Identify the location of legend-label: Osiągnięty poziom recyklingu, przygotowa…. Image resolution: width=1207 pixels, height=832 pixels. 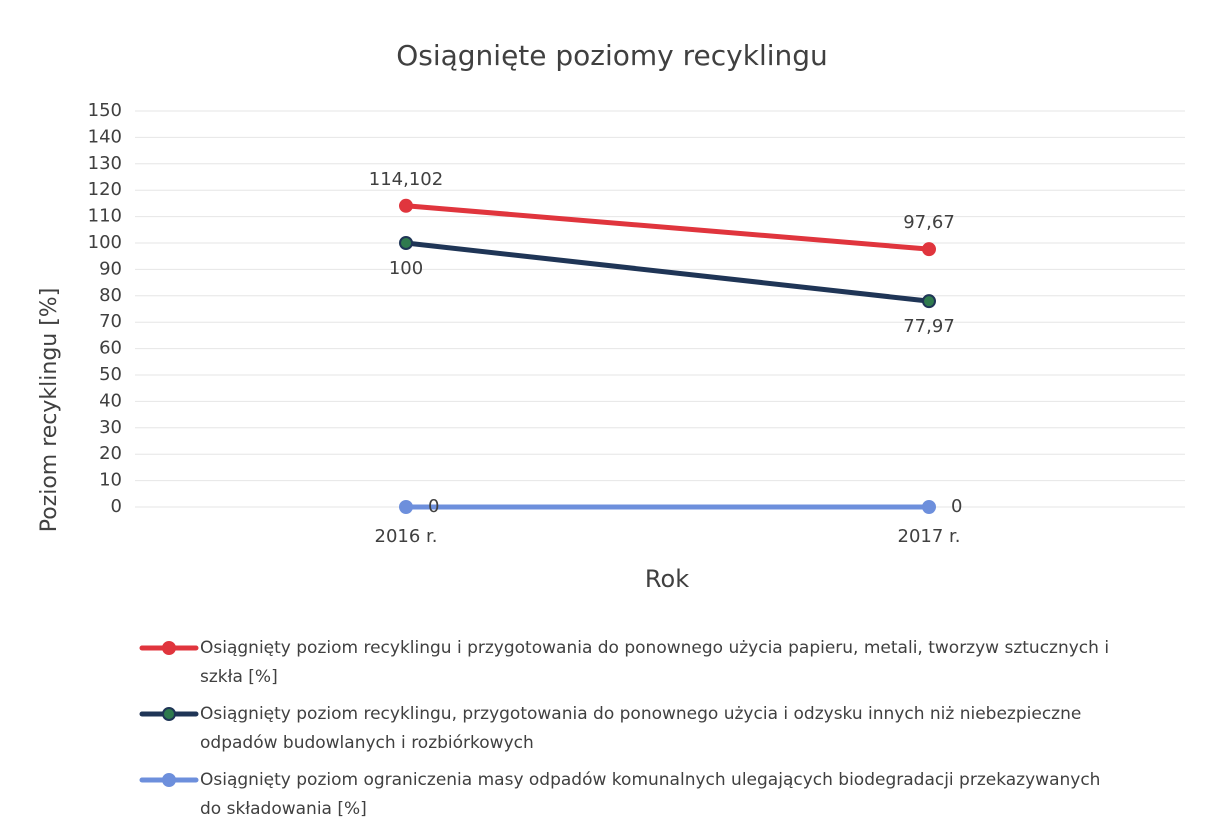
(641, 728).